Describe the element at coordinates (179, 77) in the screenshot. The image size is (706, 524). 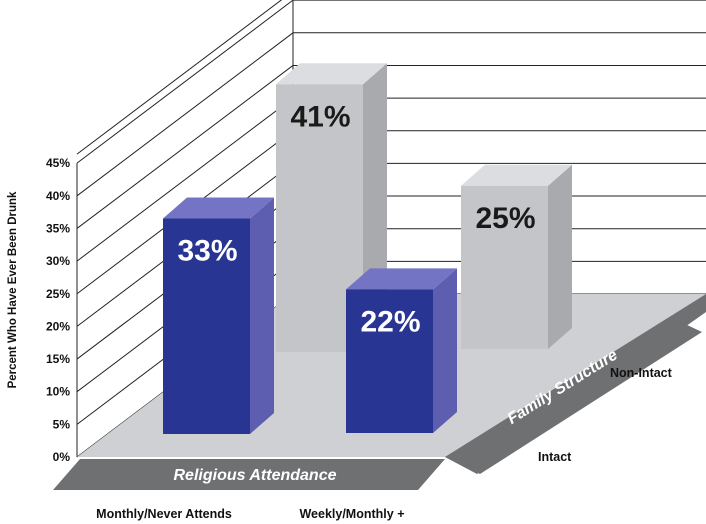
I see `left-wall-top-edge` at that location.